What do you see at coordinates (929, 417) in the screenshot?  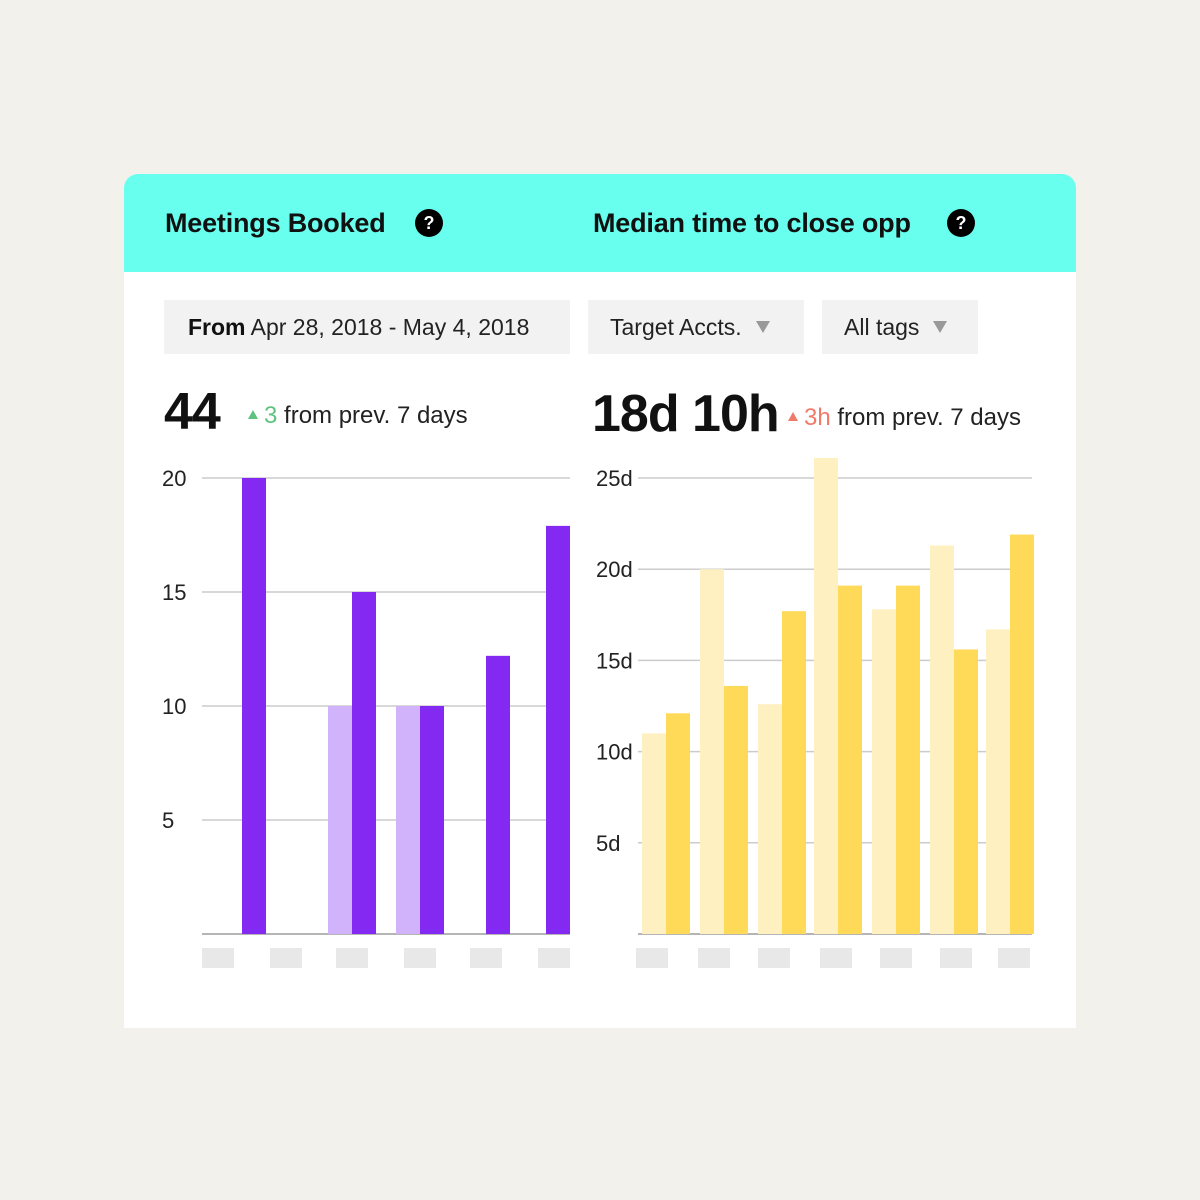 I see `close-time-delta-text: from prev. 7 days` at bounding box center [929, 417].